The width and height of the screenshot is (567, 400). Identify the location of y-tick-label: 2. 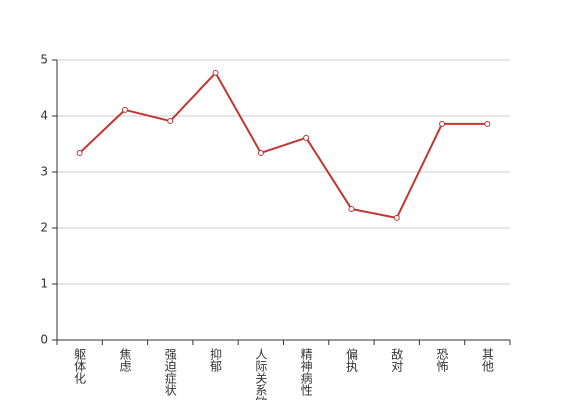
(44, 228).